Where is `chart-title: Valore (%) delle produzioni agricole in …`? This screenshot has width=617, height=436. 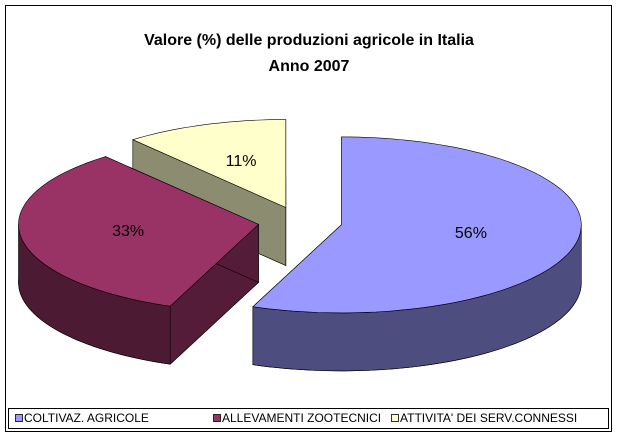 chart-title: Valore (%) delle produzioni agricole in … is located at coordinates (309, 40).